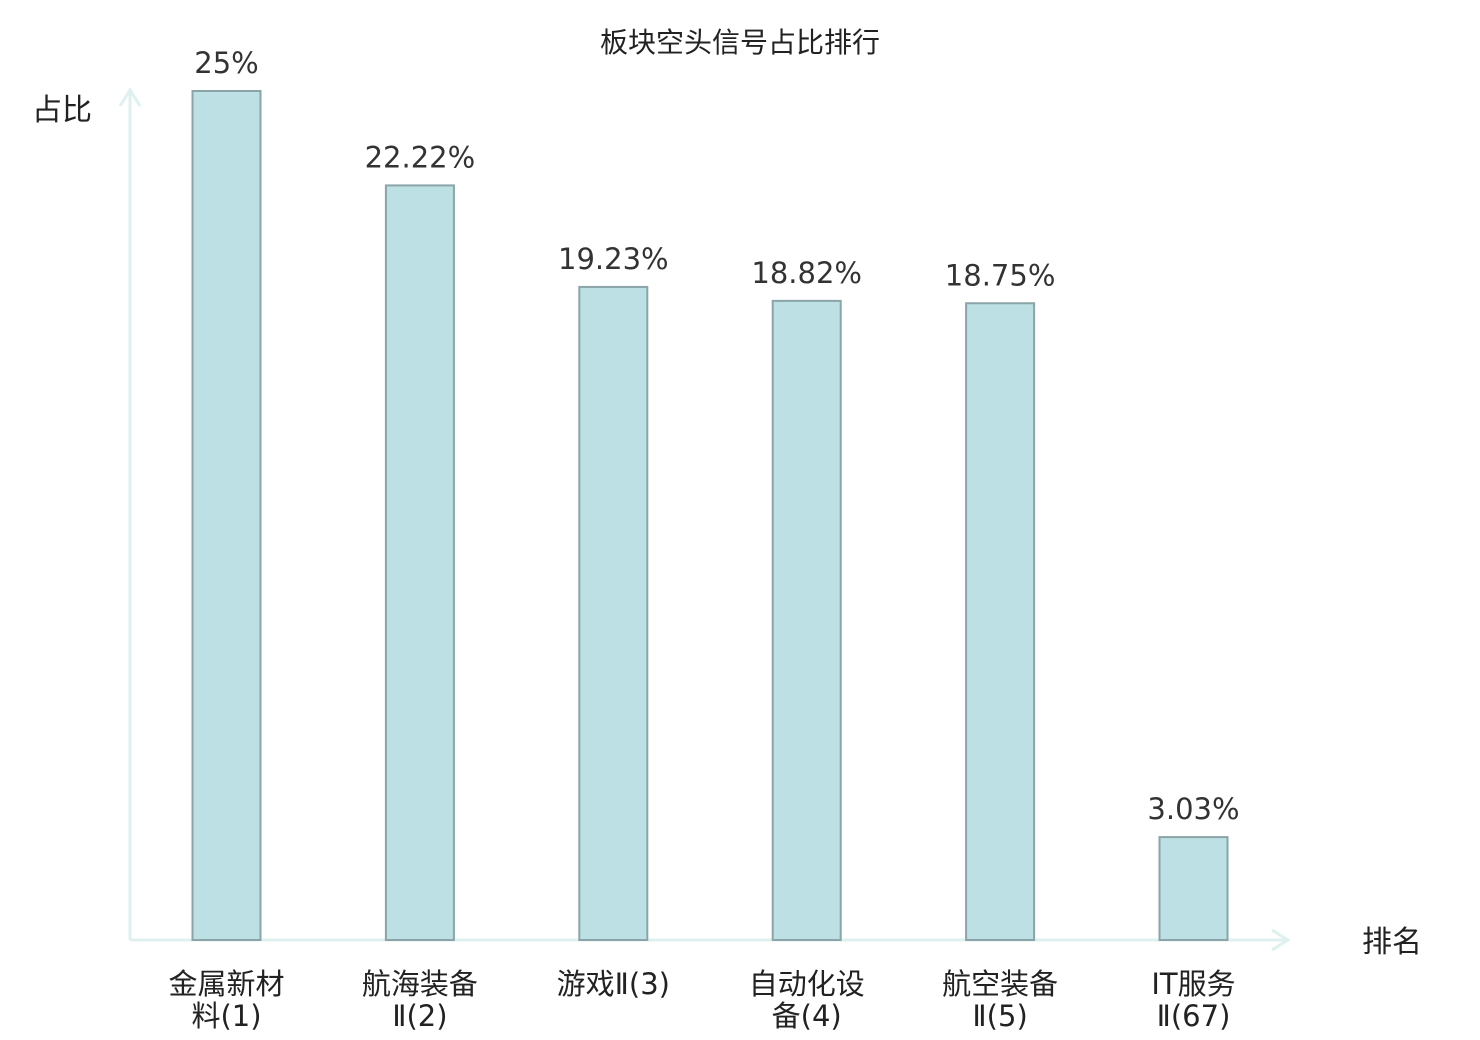 The image size is (1480, 1040). I want to click on category-label-1-line-1: 金属新材, so click(226, 984).